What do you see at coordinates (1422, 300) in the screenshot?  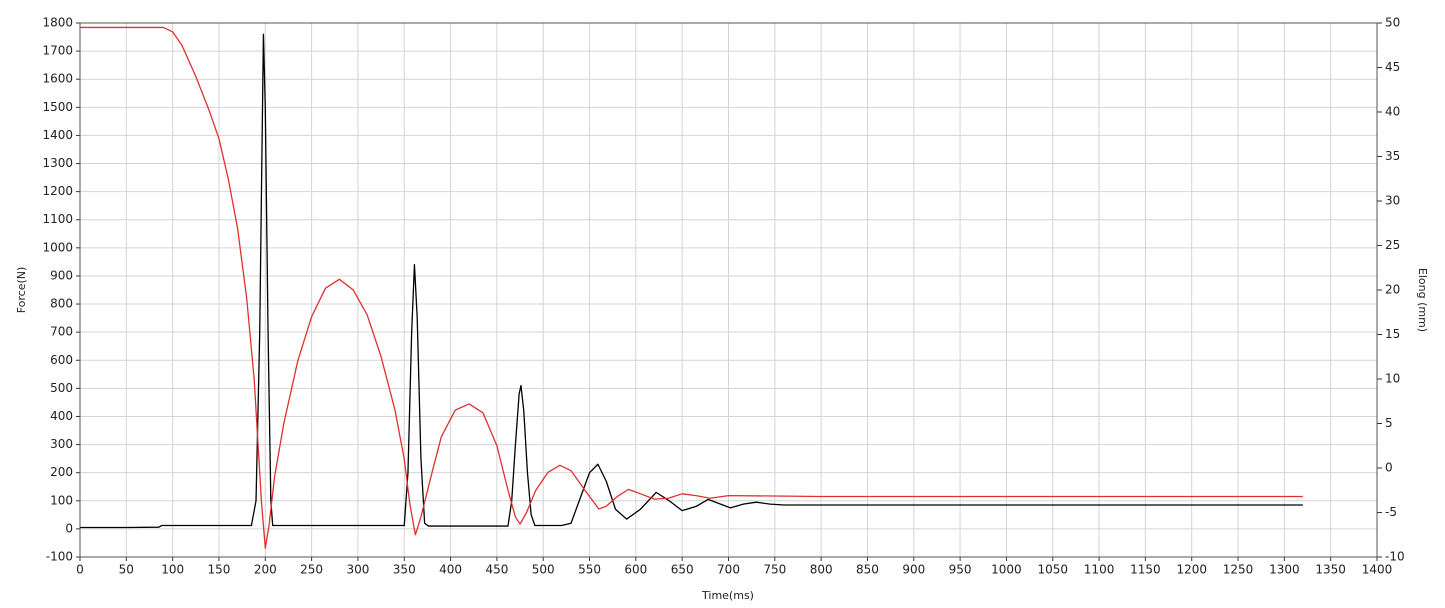 I see `y2-axis-label: Elong (mm)` at bounding box center [1422, 300].